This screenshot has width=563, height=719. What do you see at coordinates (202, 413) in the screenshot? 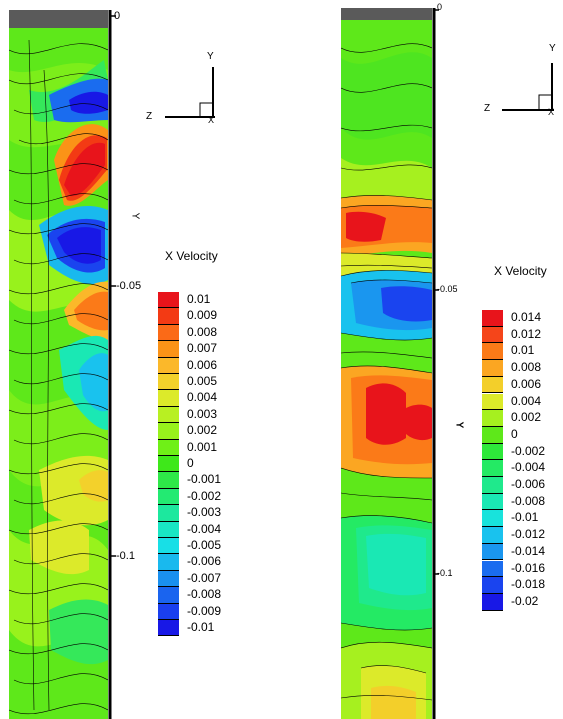
I see `legend-level-label: 0.003` at bounding box center [202, 413].